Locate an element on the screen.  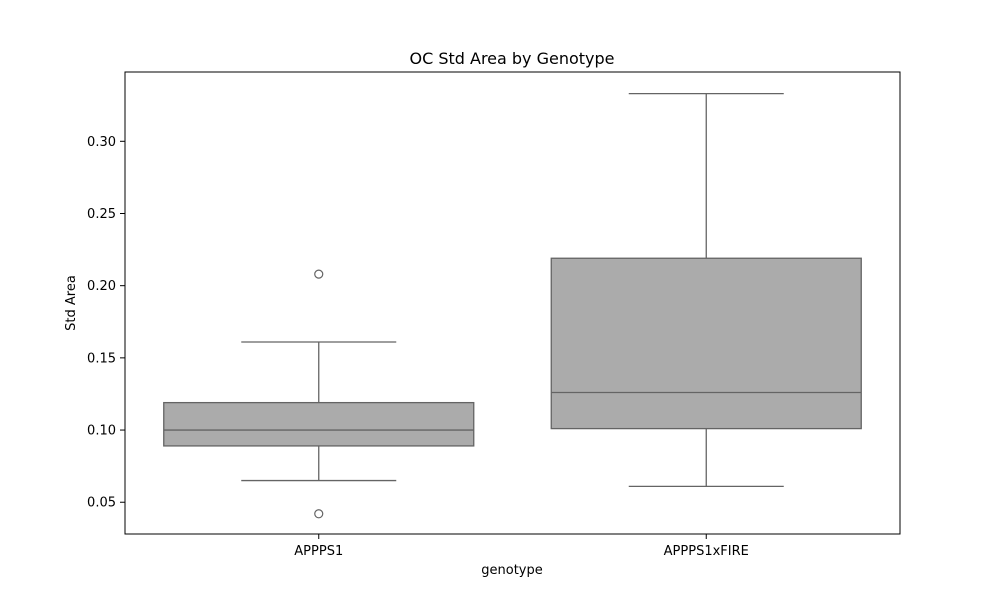
y-axis: 0.05 0.10 0.15 0.20 0.25 0.30 is located at coordinates (106, 323).